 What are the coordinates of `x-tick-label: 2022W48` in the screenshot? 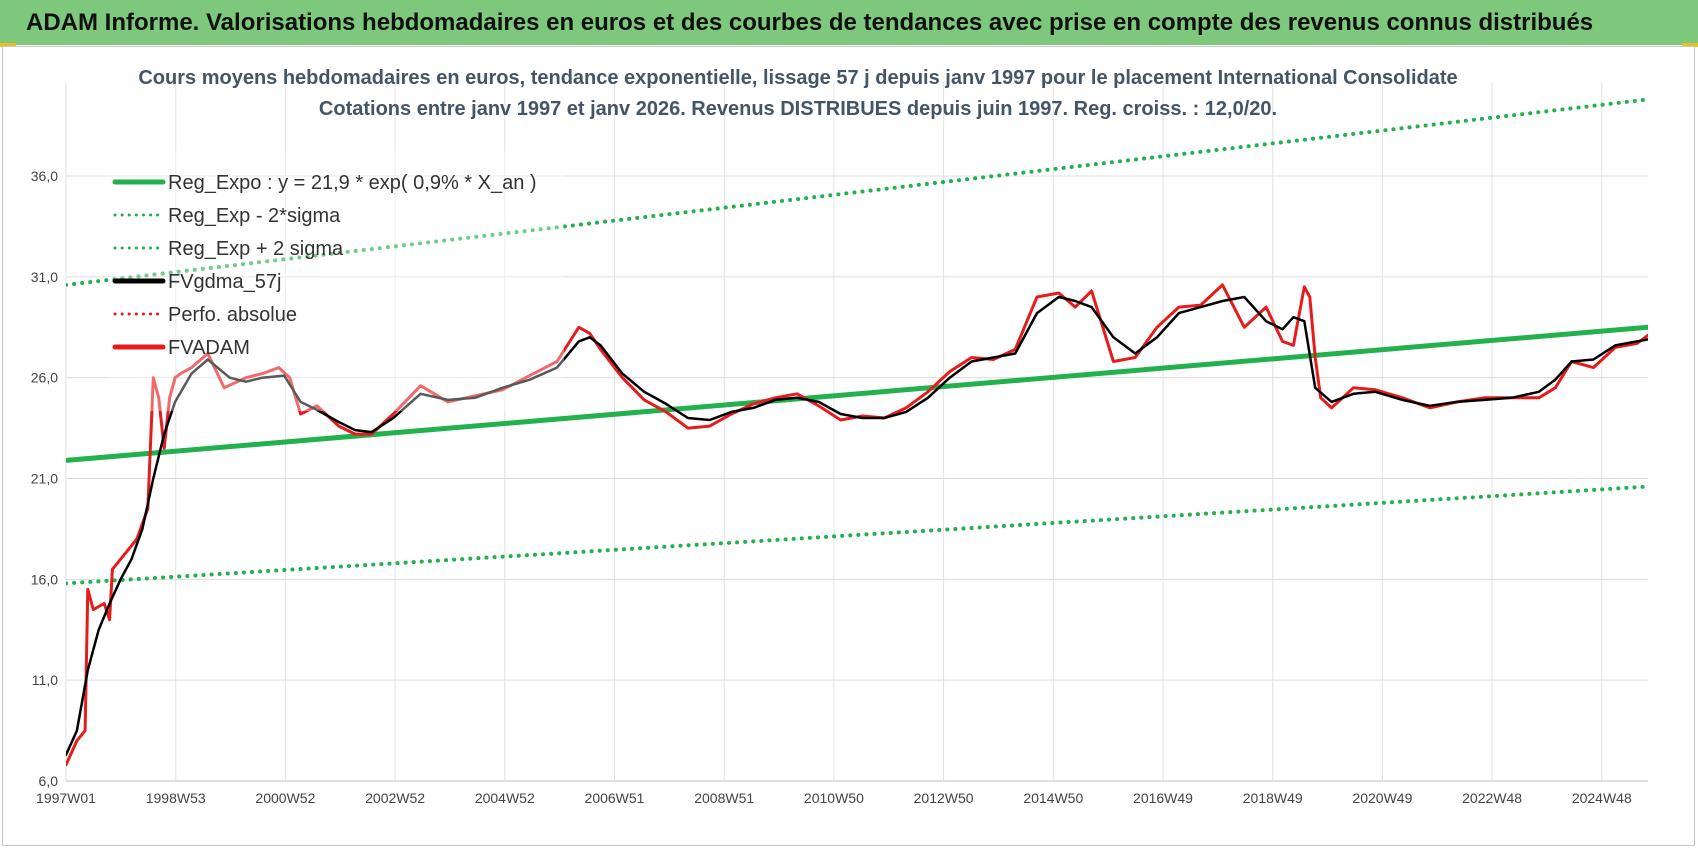 It's located at (1492, 798).